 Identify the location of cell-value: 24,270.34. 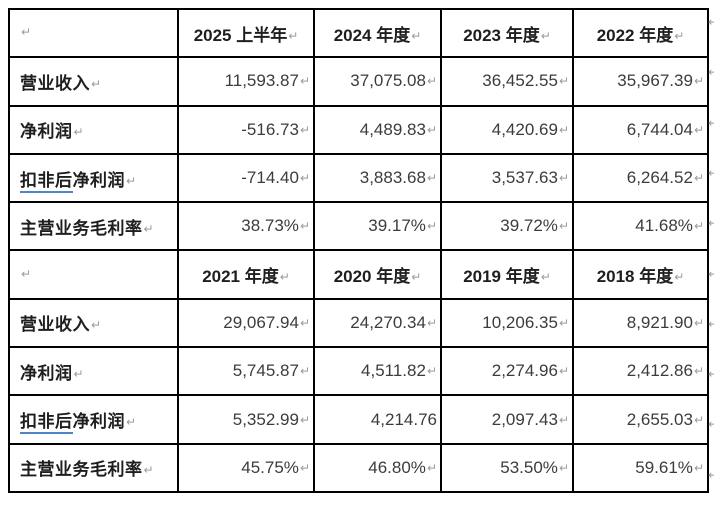
(388, 322).